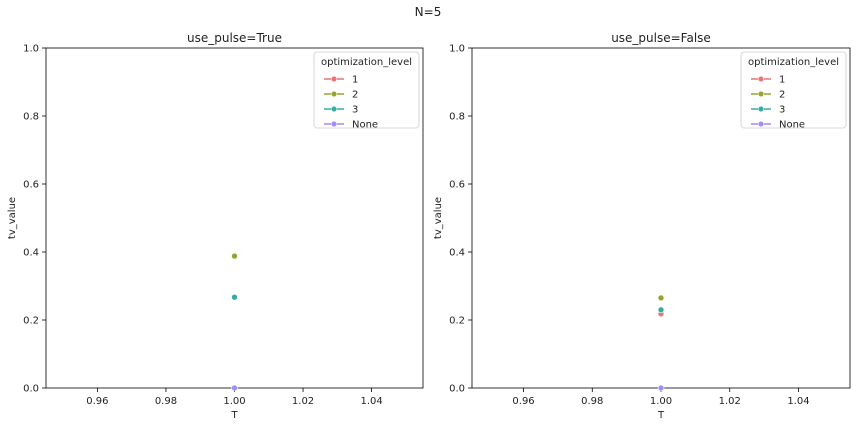 The height and width of the screenshot is (426, 856). Describe the element at coordinates (792, 125) in the screenshot. I see `panel-2-legend-label-None: None` at that location.